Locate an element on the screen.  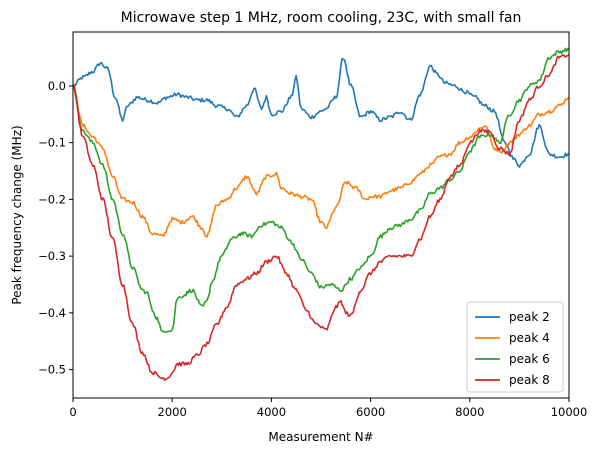
legend-entry: peak 4 is located at coordinates (529, 338).